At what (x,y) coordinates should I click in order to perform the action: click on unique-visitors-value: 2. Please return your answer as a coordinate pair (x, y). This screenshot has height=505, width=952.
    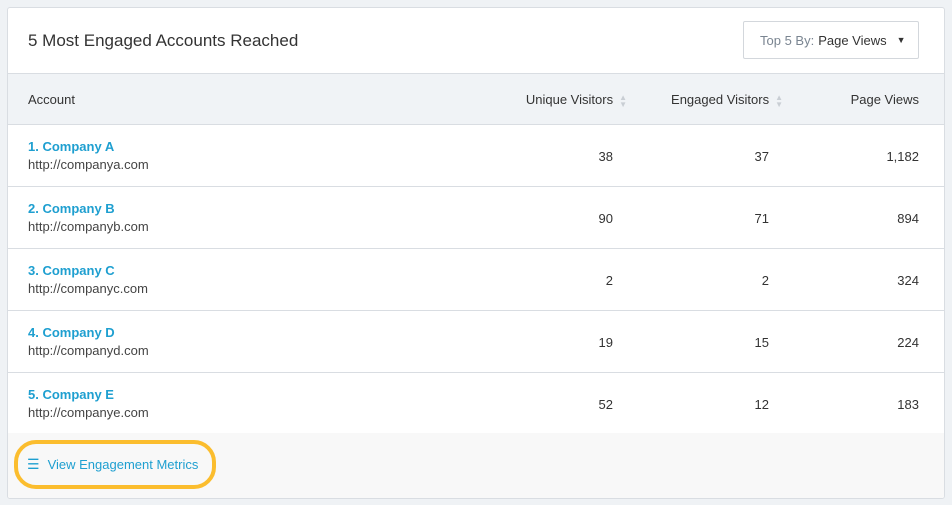
    Looking at the image, I should click on (609, 280).